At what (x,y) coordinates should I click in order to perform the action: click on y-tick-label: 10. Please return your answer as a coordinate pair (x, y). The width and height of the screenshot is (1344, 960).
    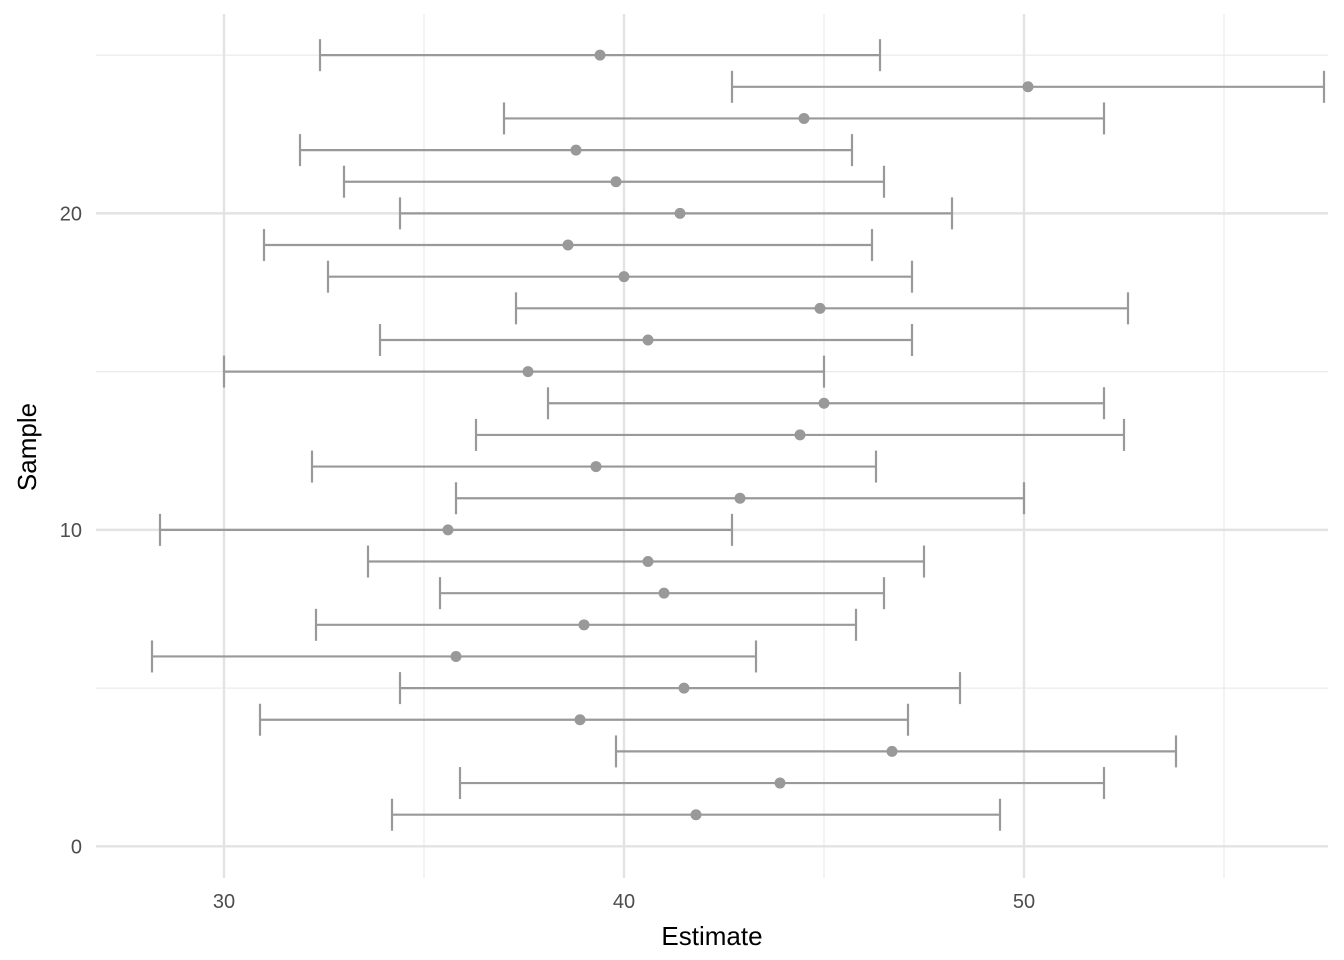
    Looking at the image, I should click on (71, 531).